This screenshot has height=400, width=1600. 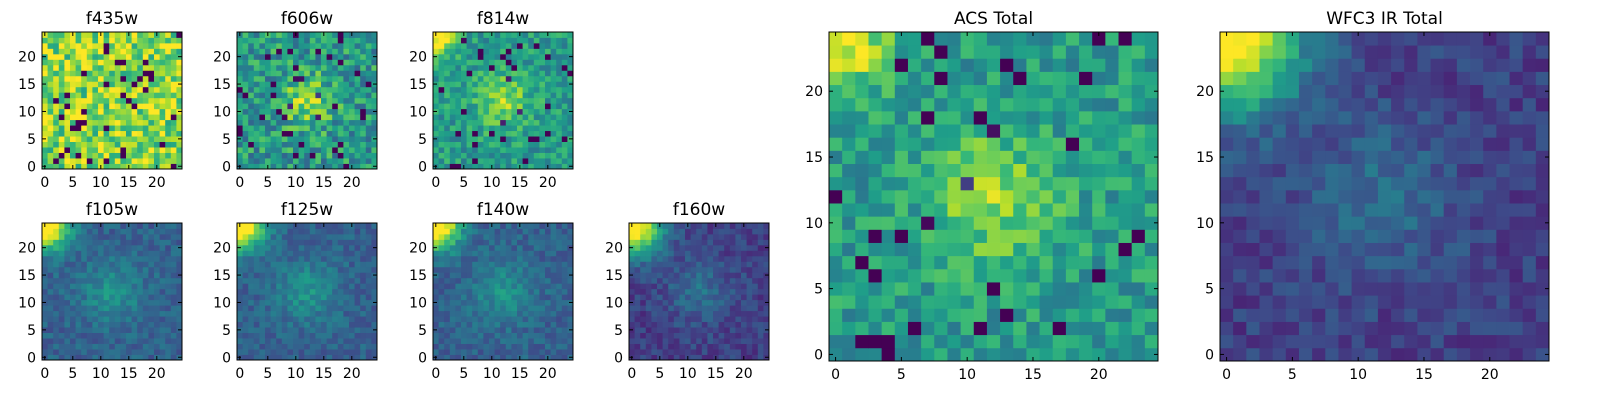 What do you see at coordinates (688, 374) in the screenshot?
I see `x-tick-label: 10` at bounding box center [688, 374].